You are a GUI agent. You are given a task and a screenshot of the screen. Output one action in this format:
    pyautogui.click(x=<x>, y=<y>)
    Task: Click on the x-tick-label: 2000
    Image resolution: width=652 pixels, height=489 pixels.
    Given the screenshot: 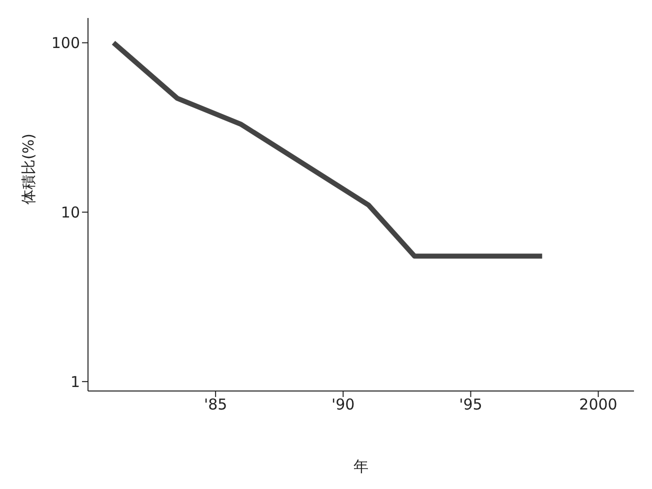 What is the action you would take?
    pyautogui.click(x=598, y=405)
    